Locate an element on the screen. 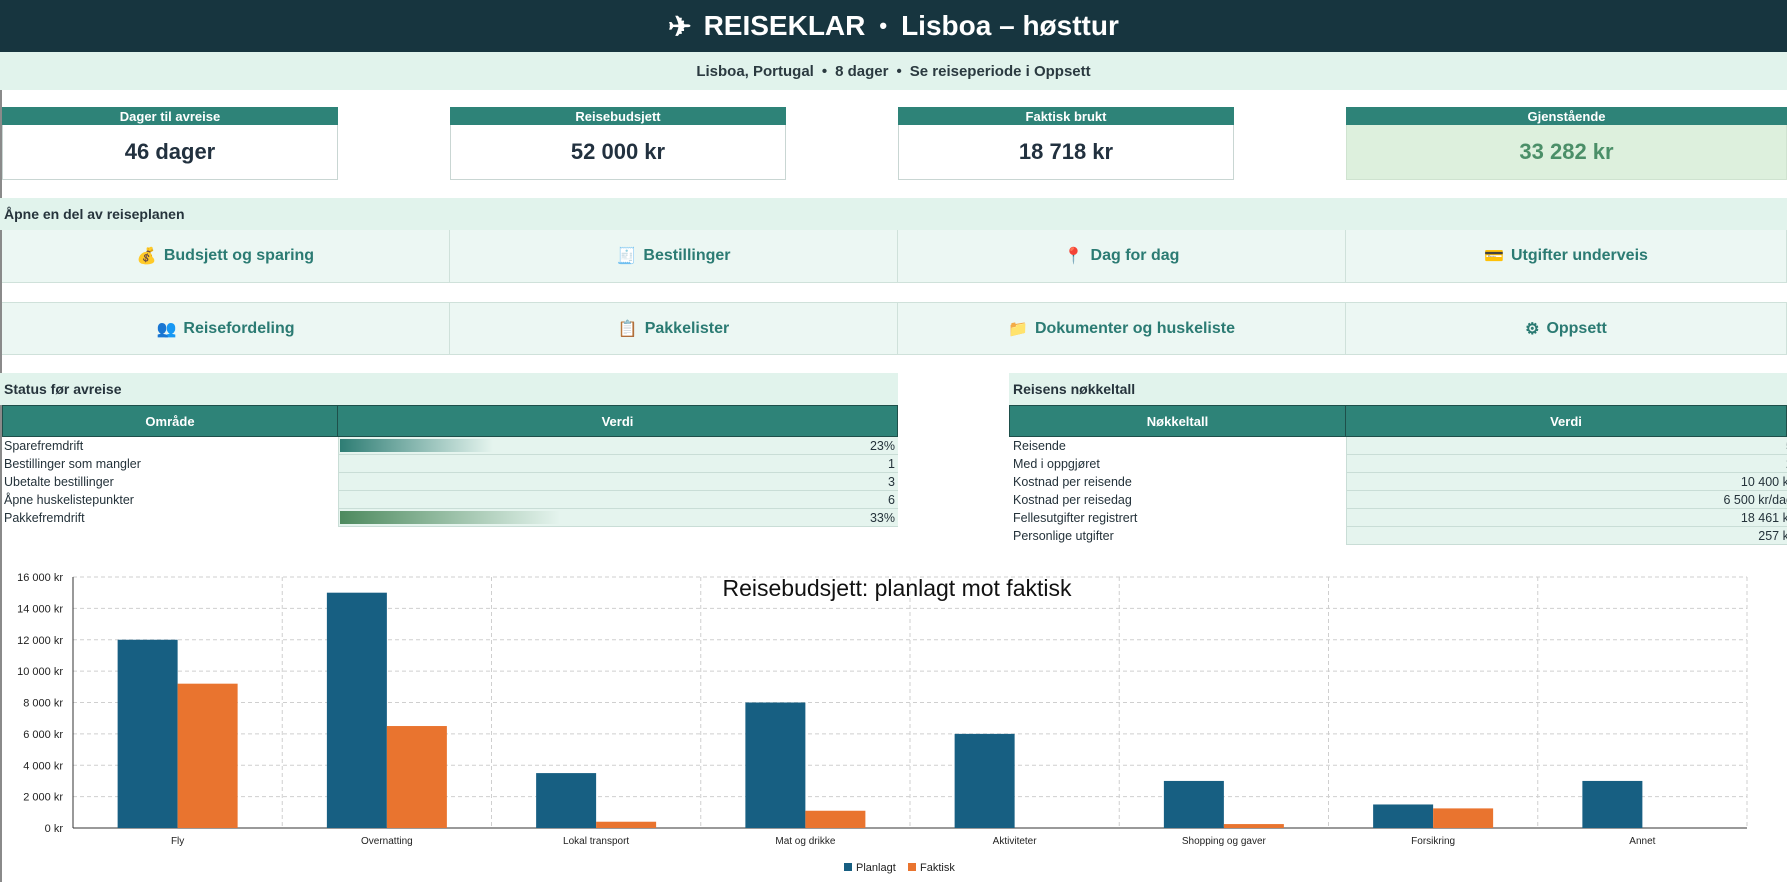  status-row: Sparefremdrift 23% is located at coordinates (449, 446).